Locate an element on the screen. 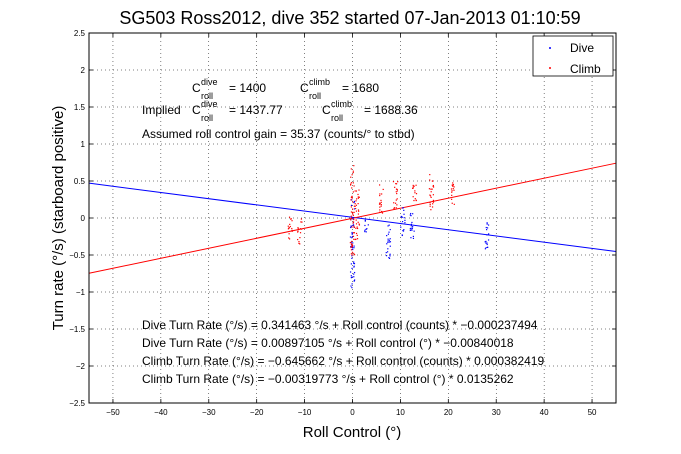 Image resolution: width=681 pixels, height=454 pixels. y-tick-label: 2 is located at coordinates (83, 70).